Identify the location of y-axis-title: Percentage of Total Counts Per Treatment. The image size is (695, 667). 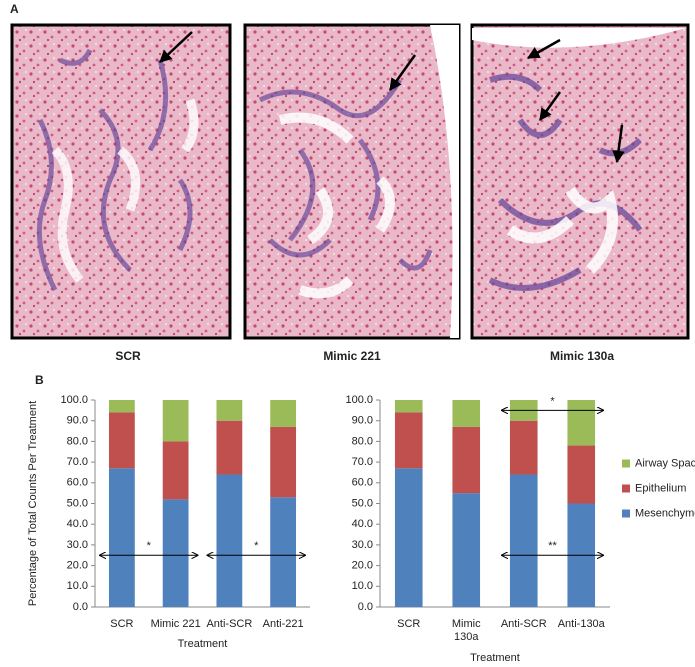
(33, 503).